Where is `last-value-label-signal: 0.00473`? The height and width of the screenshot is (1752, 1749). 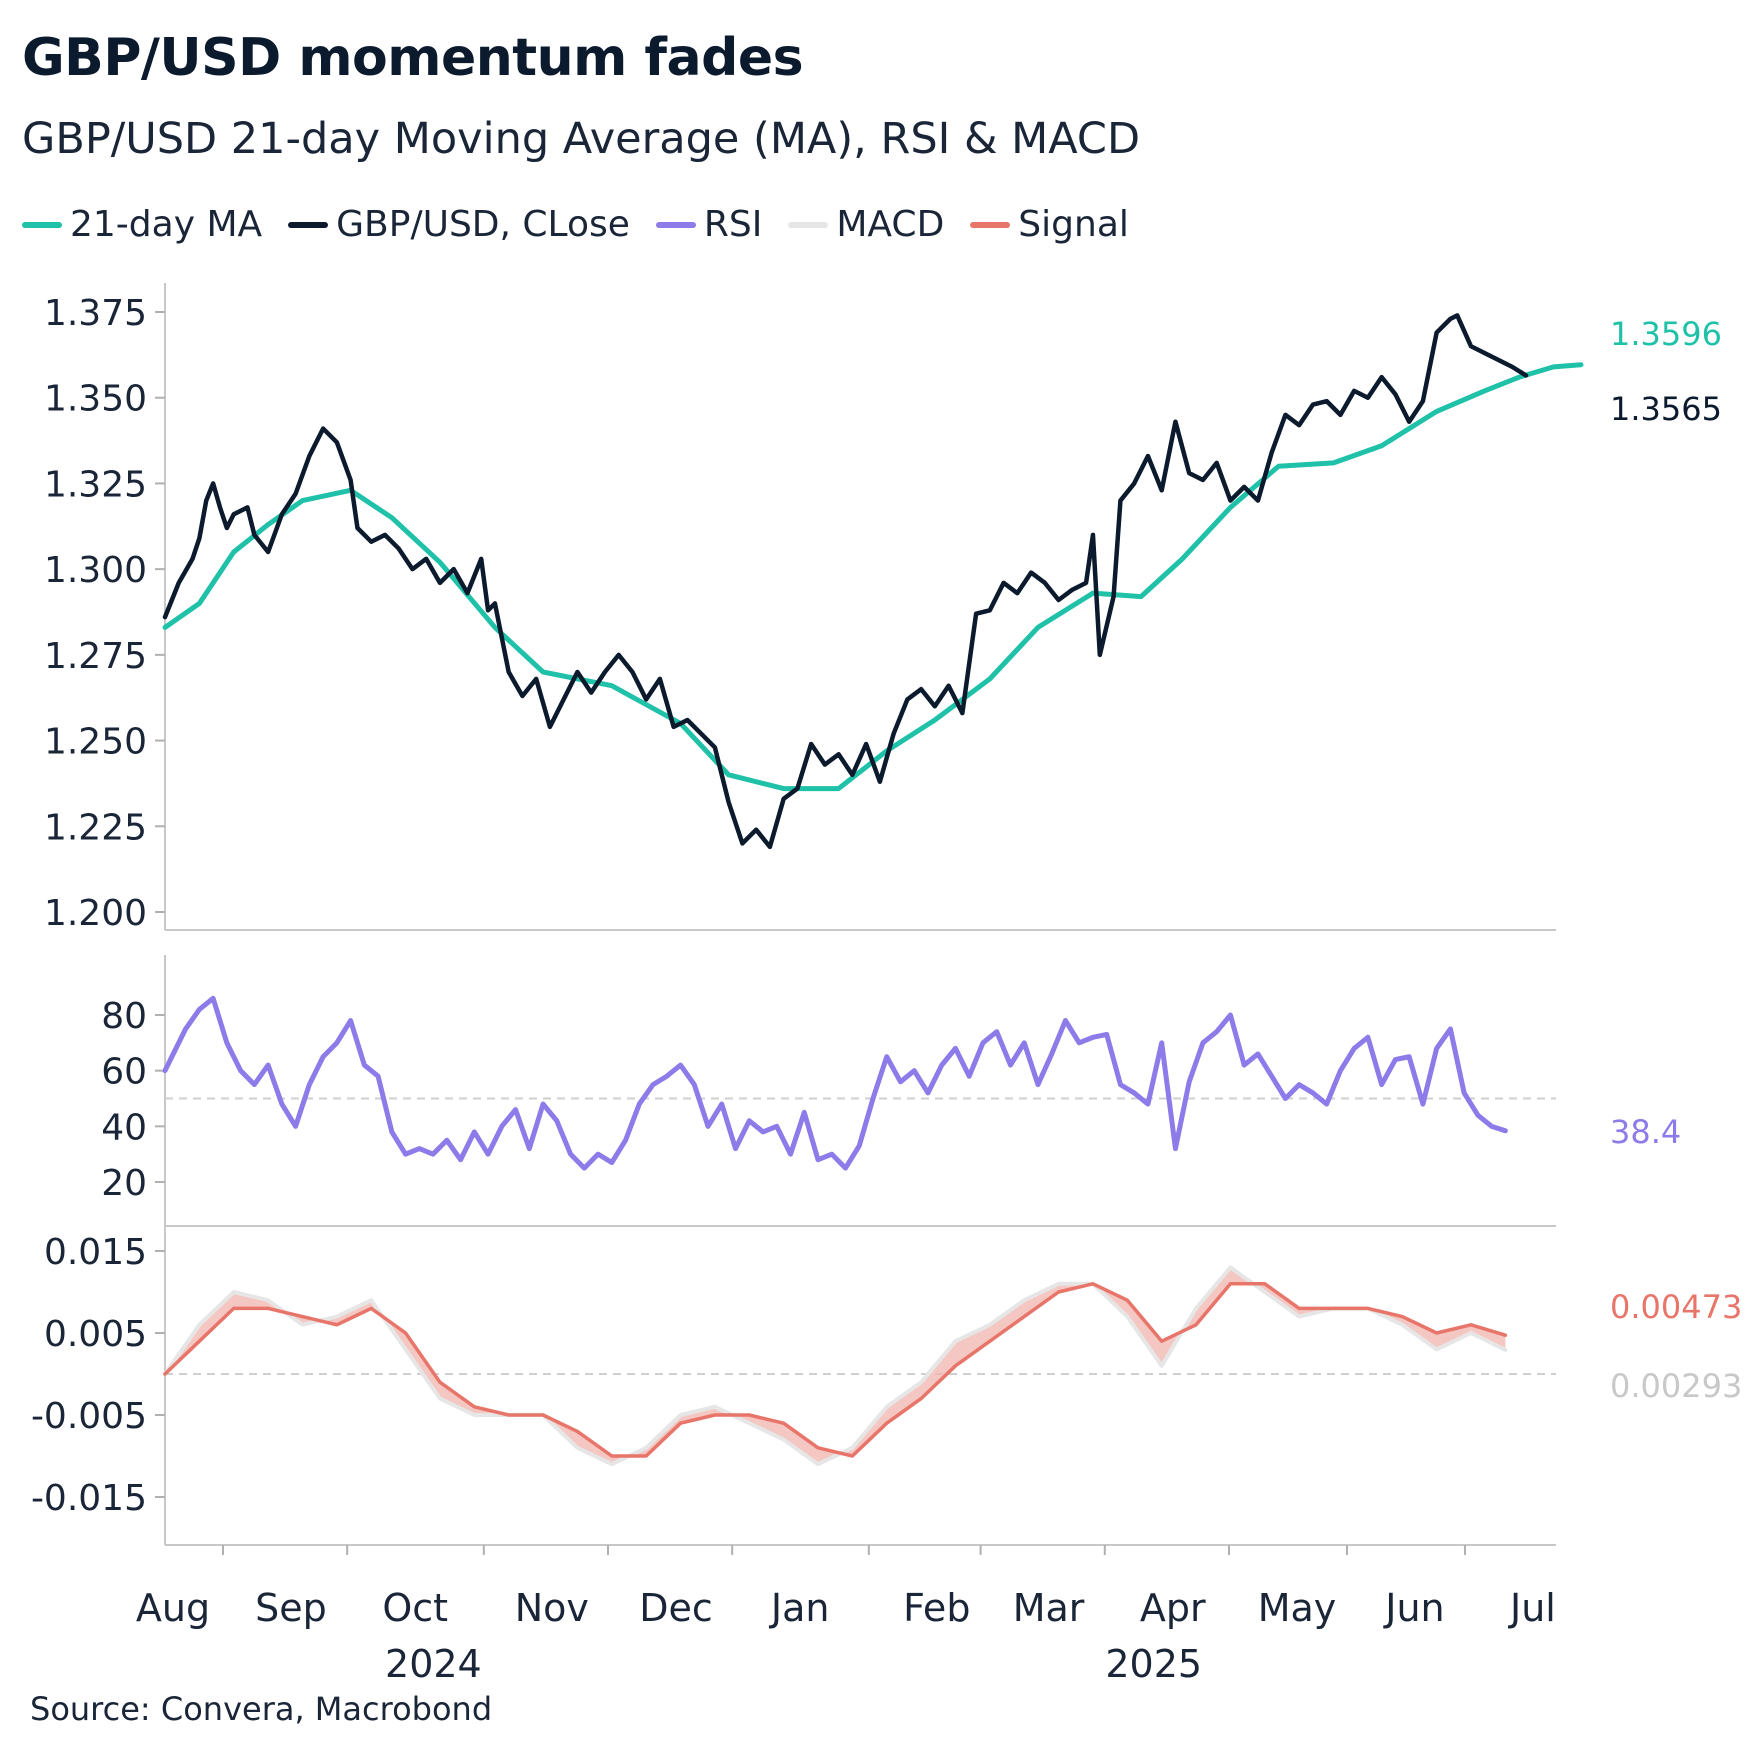
last-value-label-signal: 0.00473 is located at coordinates (1676, 1307).